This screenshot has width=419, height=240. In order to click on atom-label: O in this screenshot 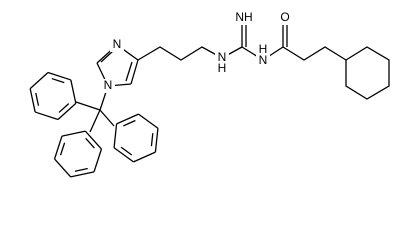, I will do `click(284, 17)`.